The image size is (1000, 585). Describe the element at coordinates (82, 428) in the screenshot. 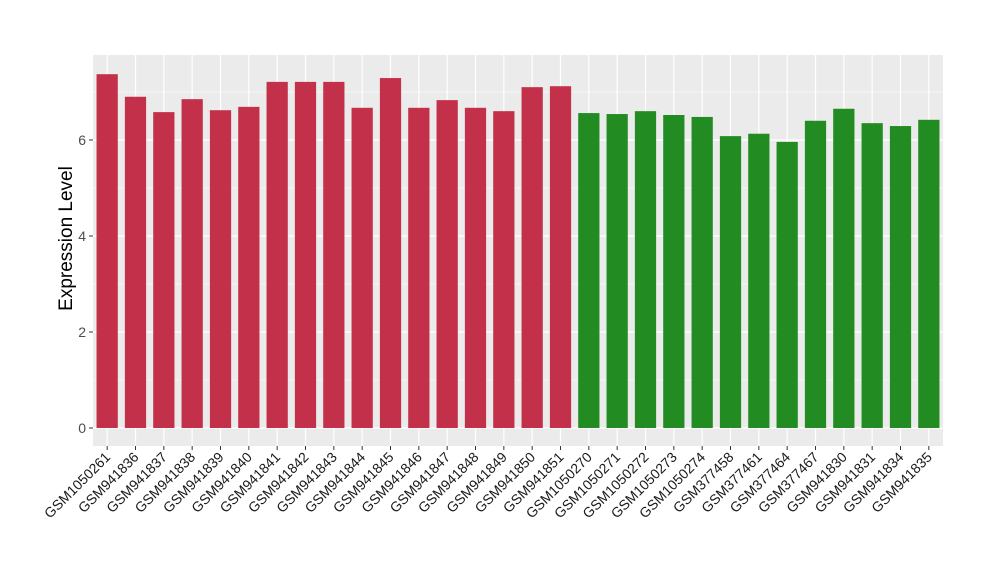

I see `y-tick-label: 0` at that location.